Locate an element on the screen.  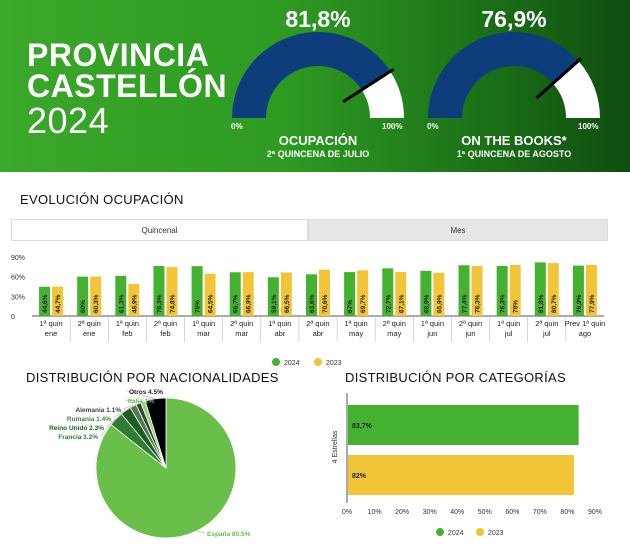
y-tick-label: 90% is located at coordinates (18, 258).